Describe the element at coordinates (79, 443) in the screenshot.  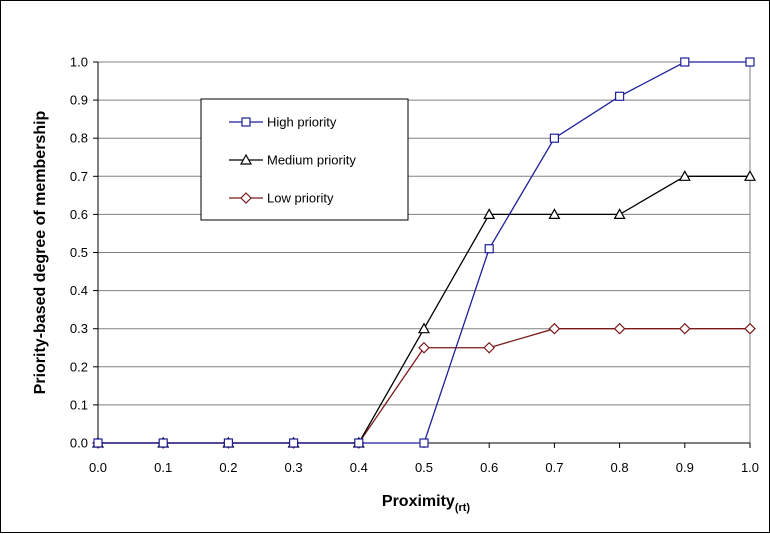
I see `y-tick-label: 0.0` at that location.